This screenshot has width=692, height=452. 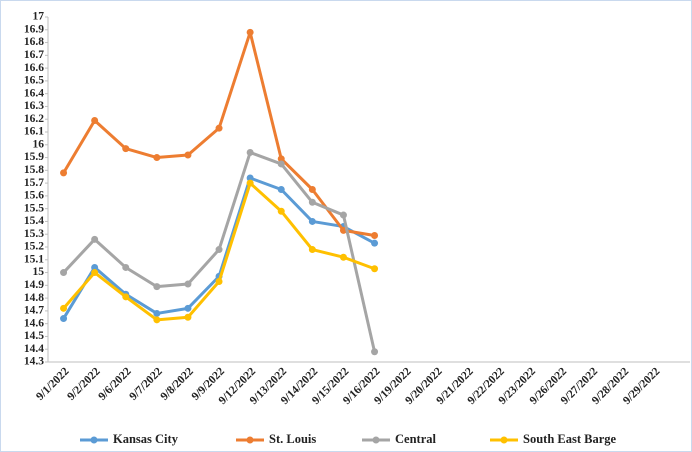 I want to click on y-tick-label: 14.8, so click(x=34, y=298).